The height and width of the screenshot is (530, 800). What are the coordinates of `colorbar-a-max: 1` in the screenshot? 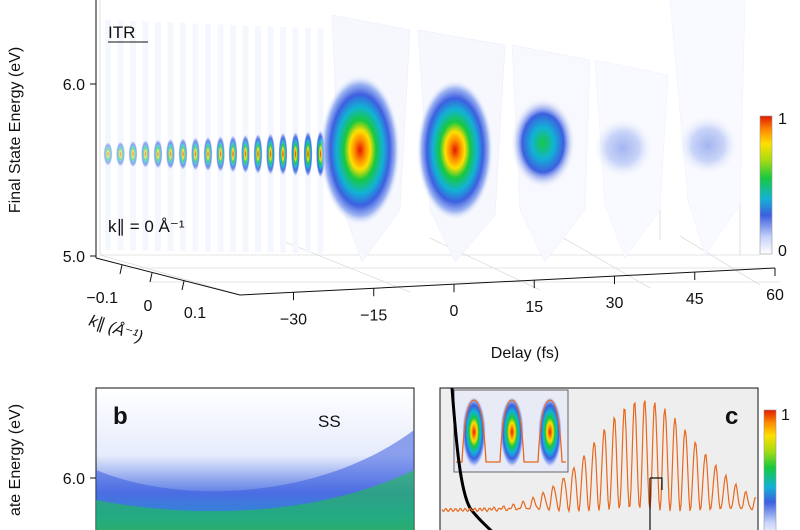 It's located at (782, 119).